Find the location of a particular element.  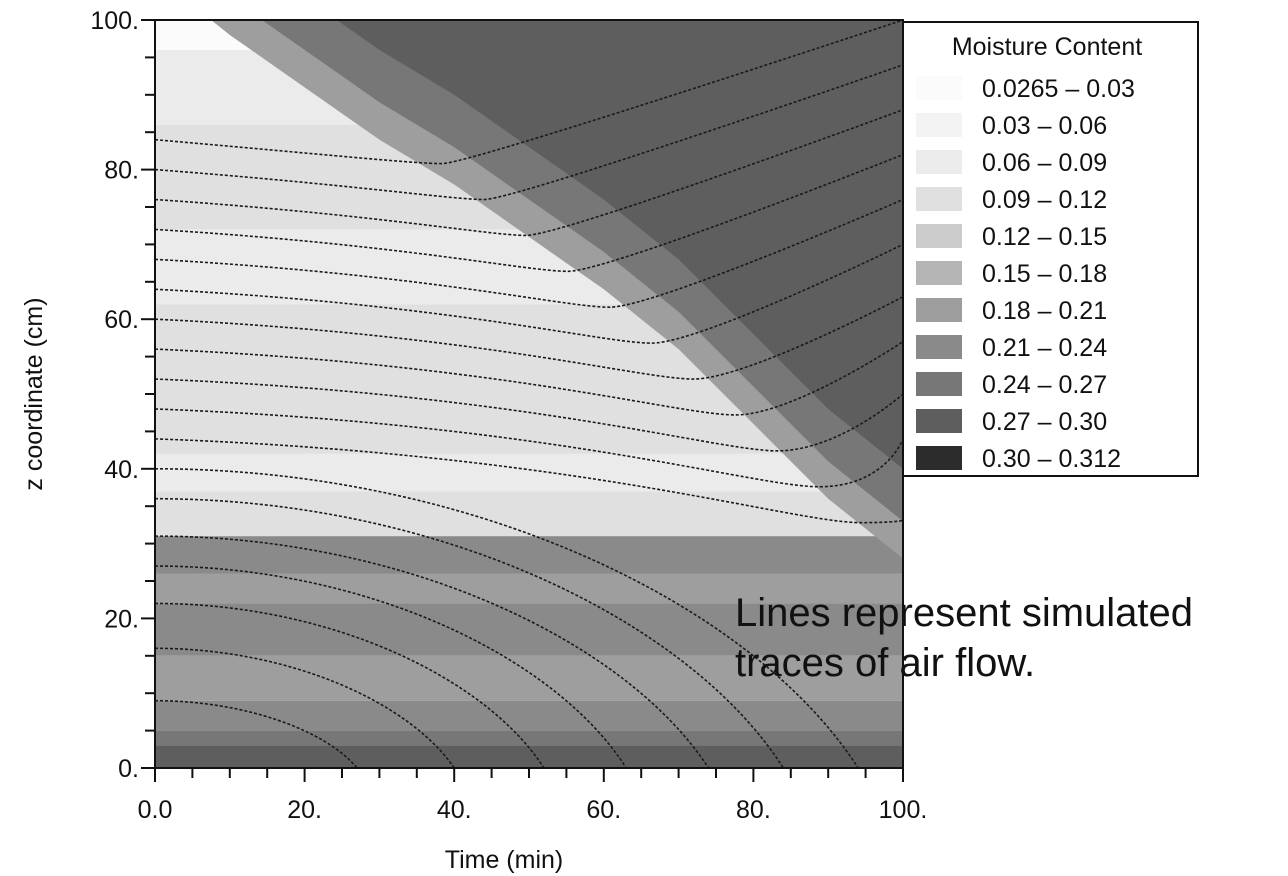

legend-label: 0.24 – 0.27 is located at coordinates (1044, 385).